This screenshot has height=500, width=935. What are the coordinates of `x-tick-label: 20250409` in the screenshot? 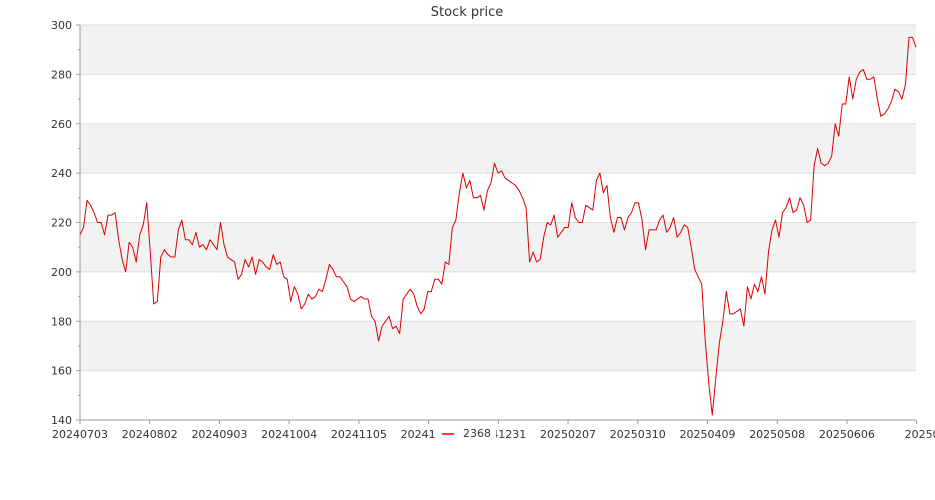 It's located at (707, 434).